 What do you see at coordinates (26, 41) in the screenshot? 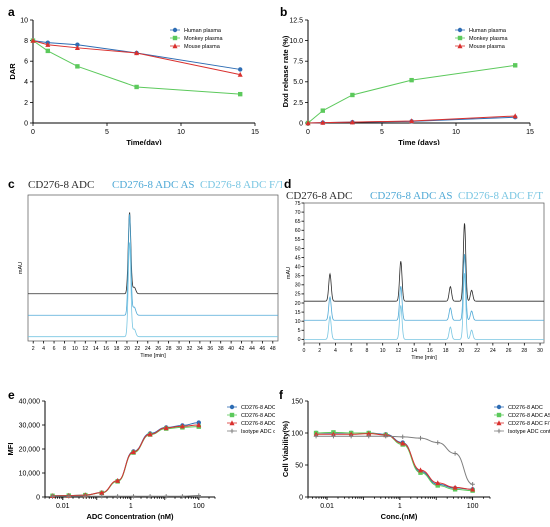
I see `y-tick-label: 8` at bounding box center [26, 41].